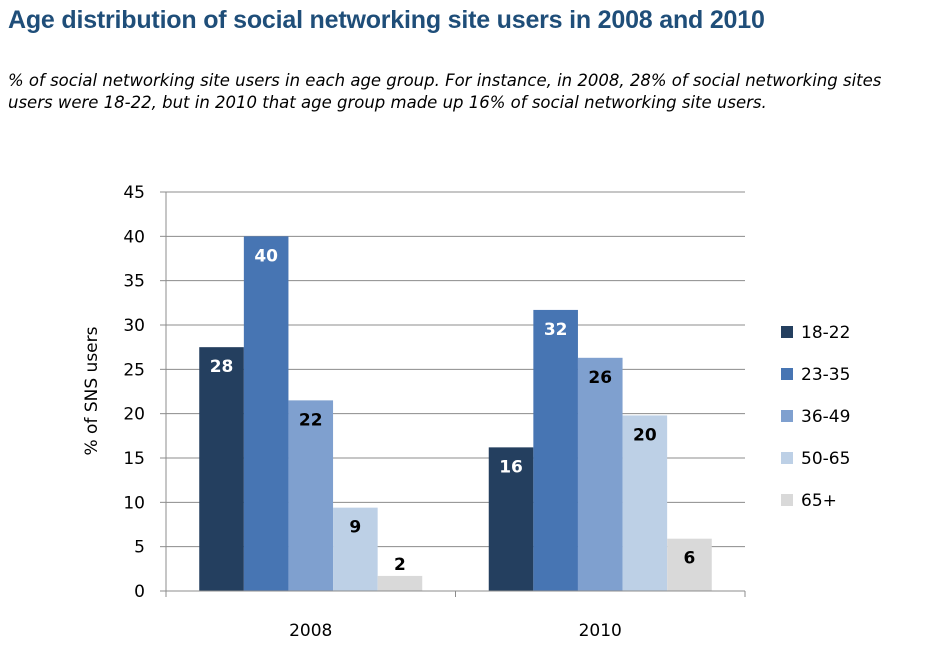  I want to click on data-label: 32, so click(556, 330).